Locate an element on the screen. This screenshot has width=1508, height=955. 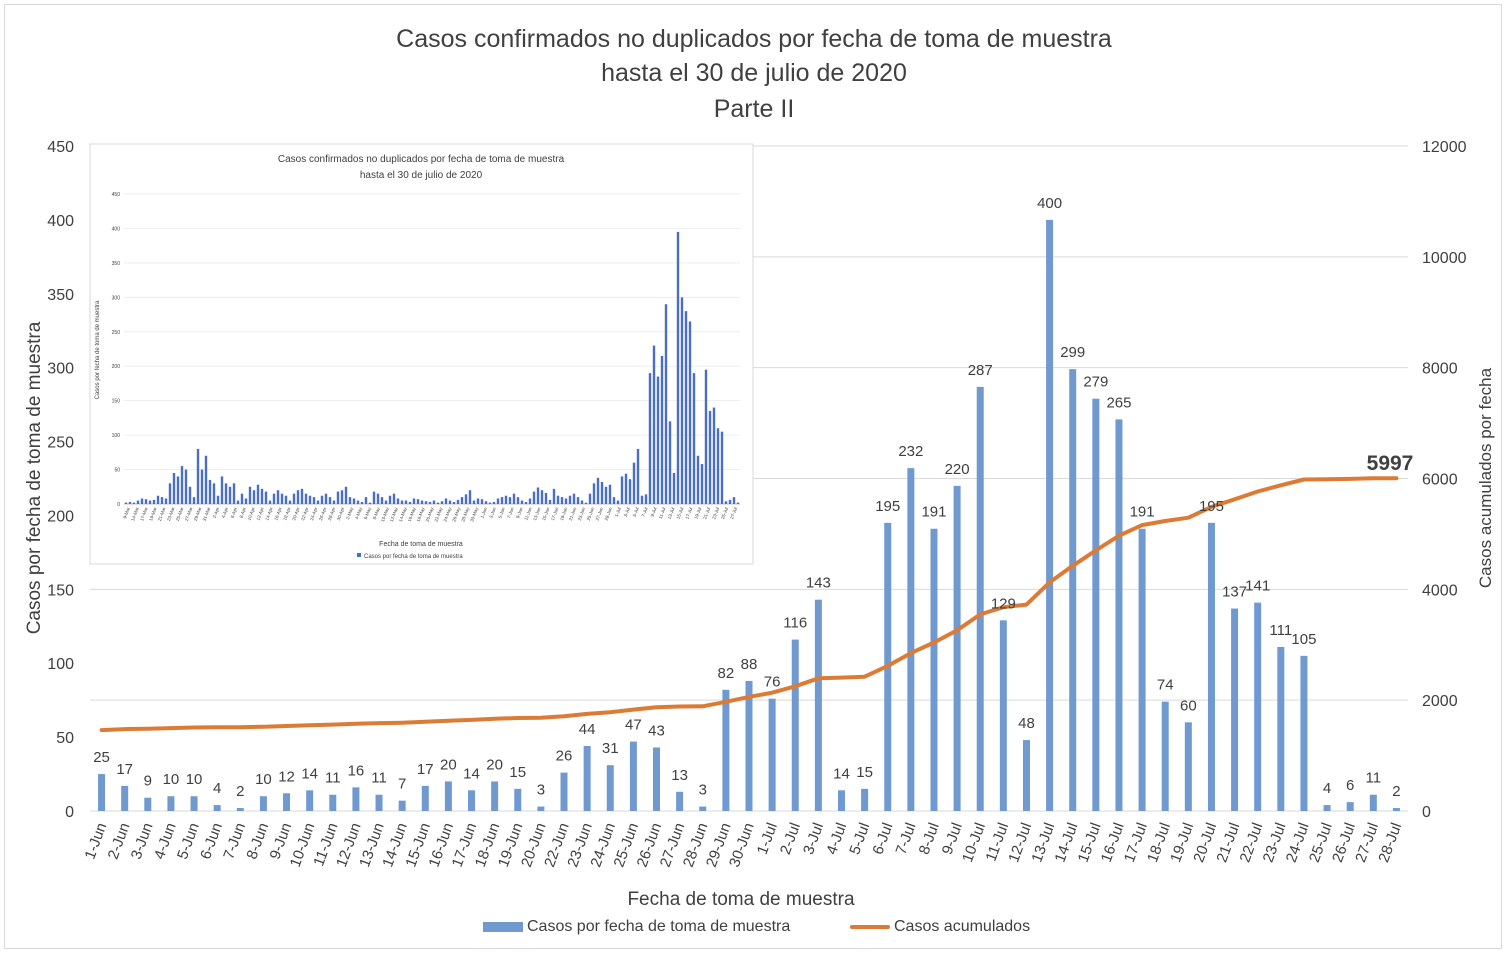
x-axis-label: Fecha de toma de muestra is located at coordinates (740, 899).